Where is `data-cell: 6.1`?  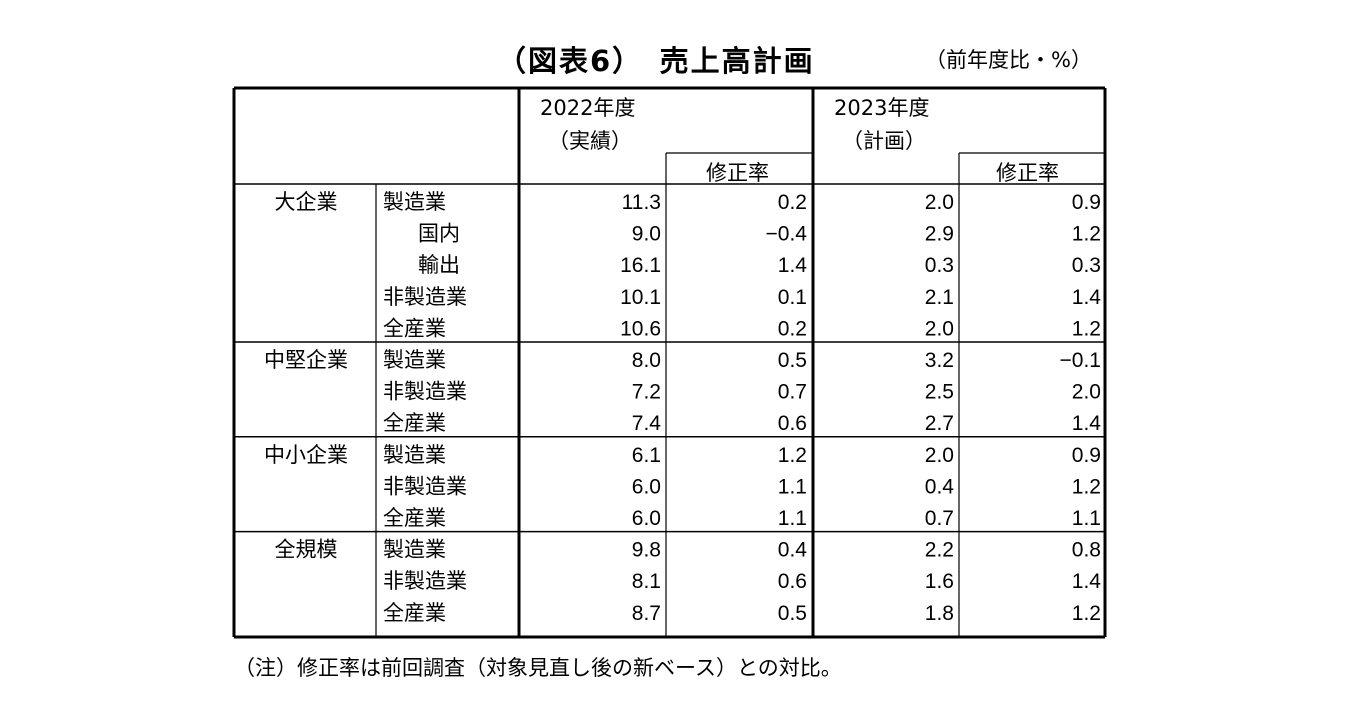 data-cell: 6.1 is located at coordinates (646, 455).